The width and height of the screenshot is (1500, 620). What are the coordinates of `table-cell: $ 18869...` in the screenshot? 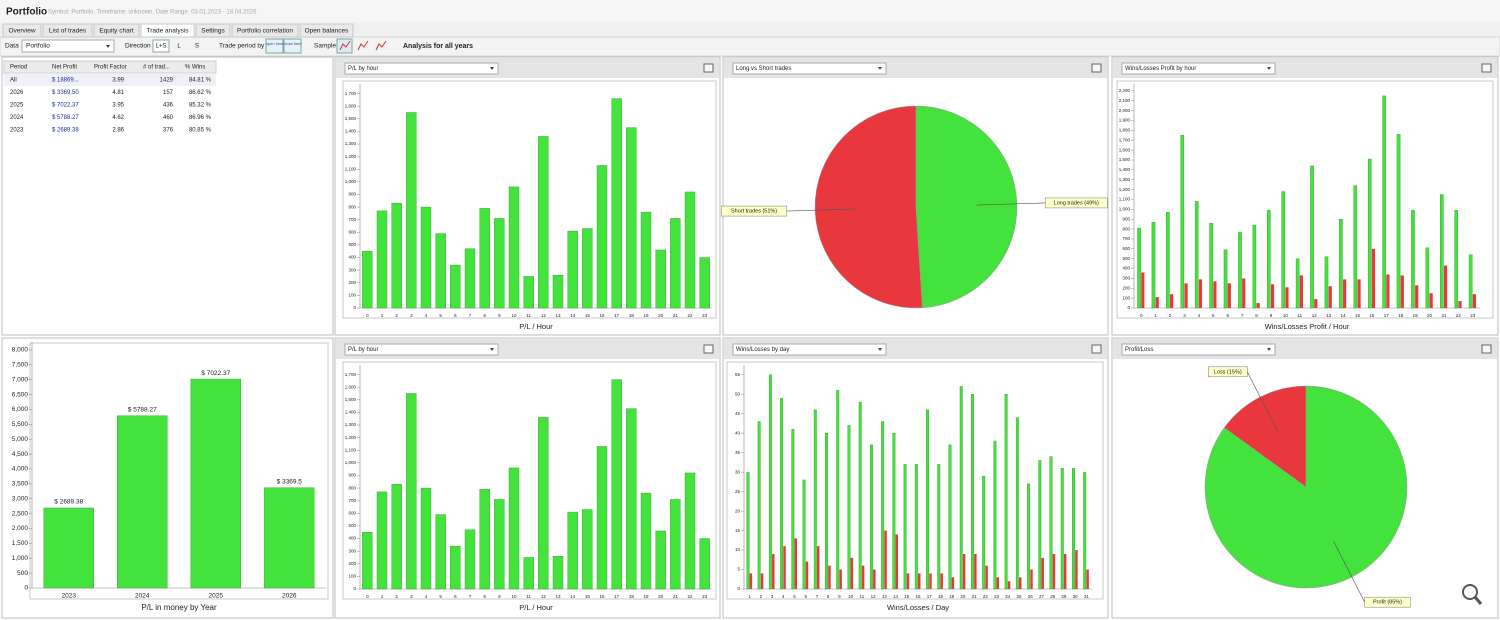 It's located at (65, 81).